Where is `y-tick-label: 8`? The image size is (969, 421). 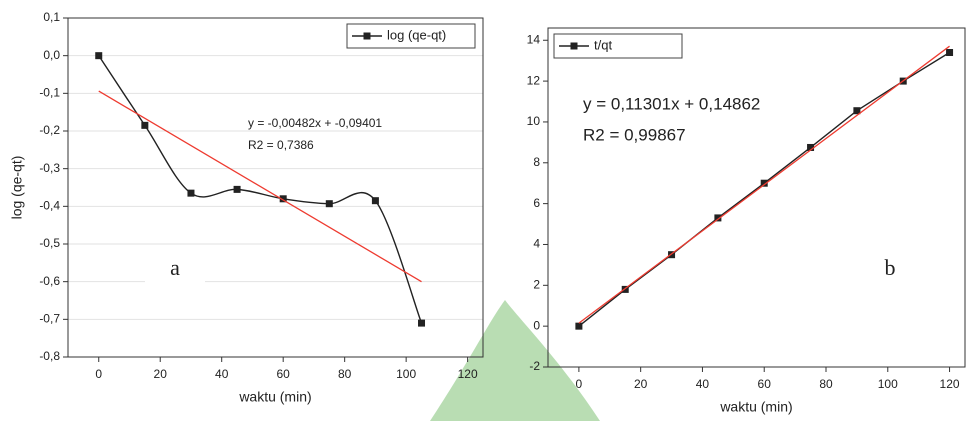 y-tick-label: 8 is located at coordinates (536, 162).